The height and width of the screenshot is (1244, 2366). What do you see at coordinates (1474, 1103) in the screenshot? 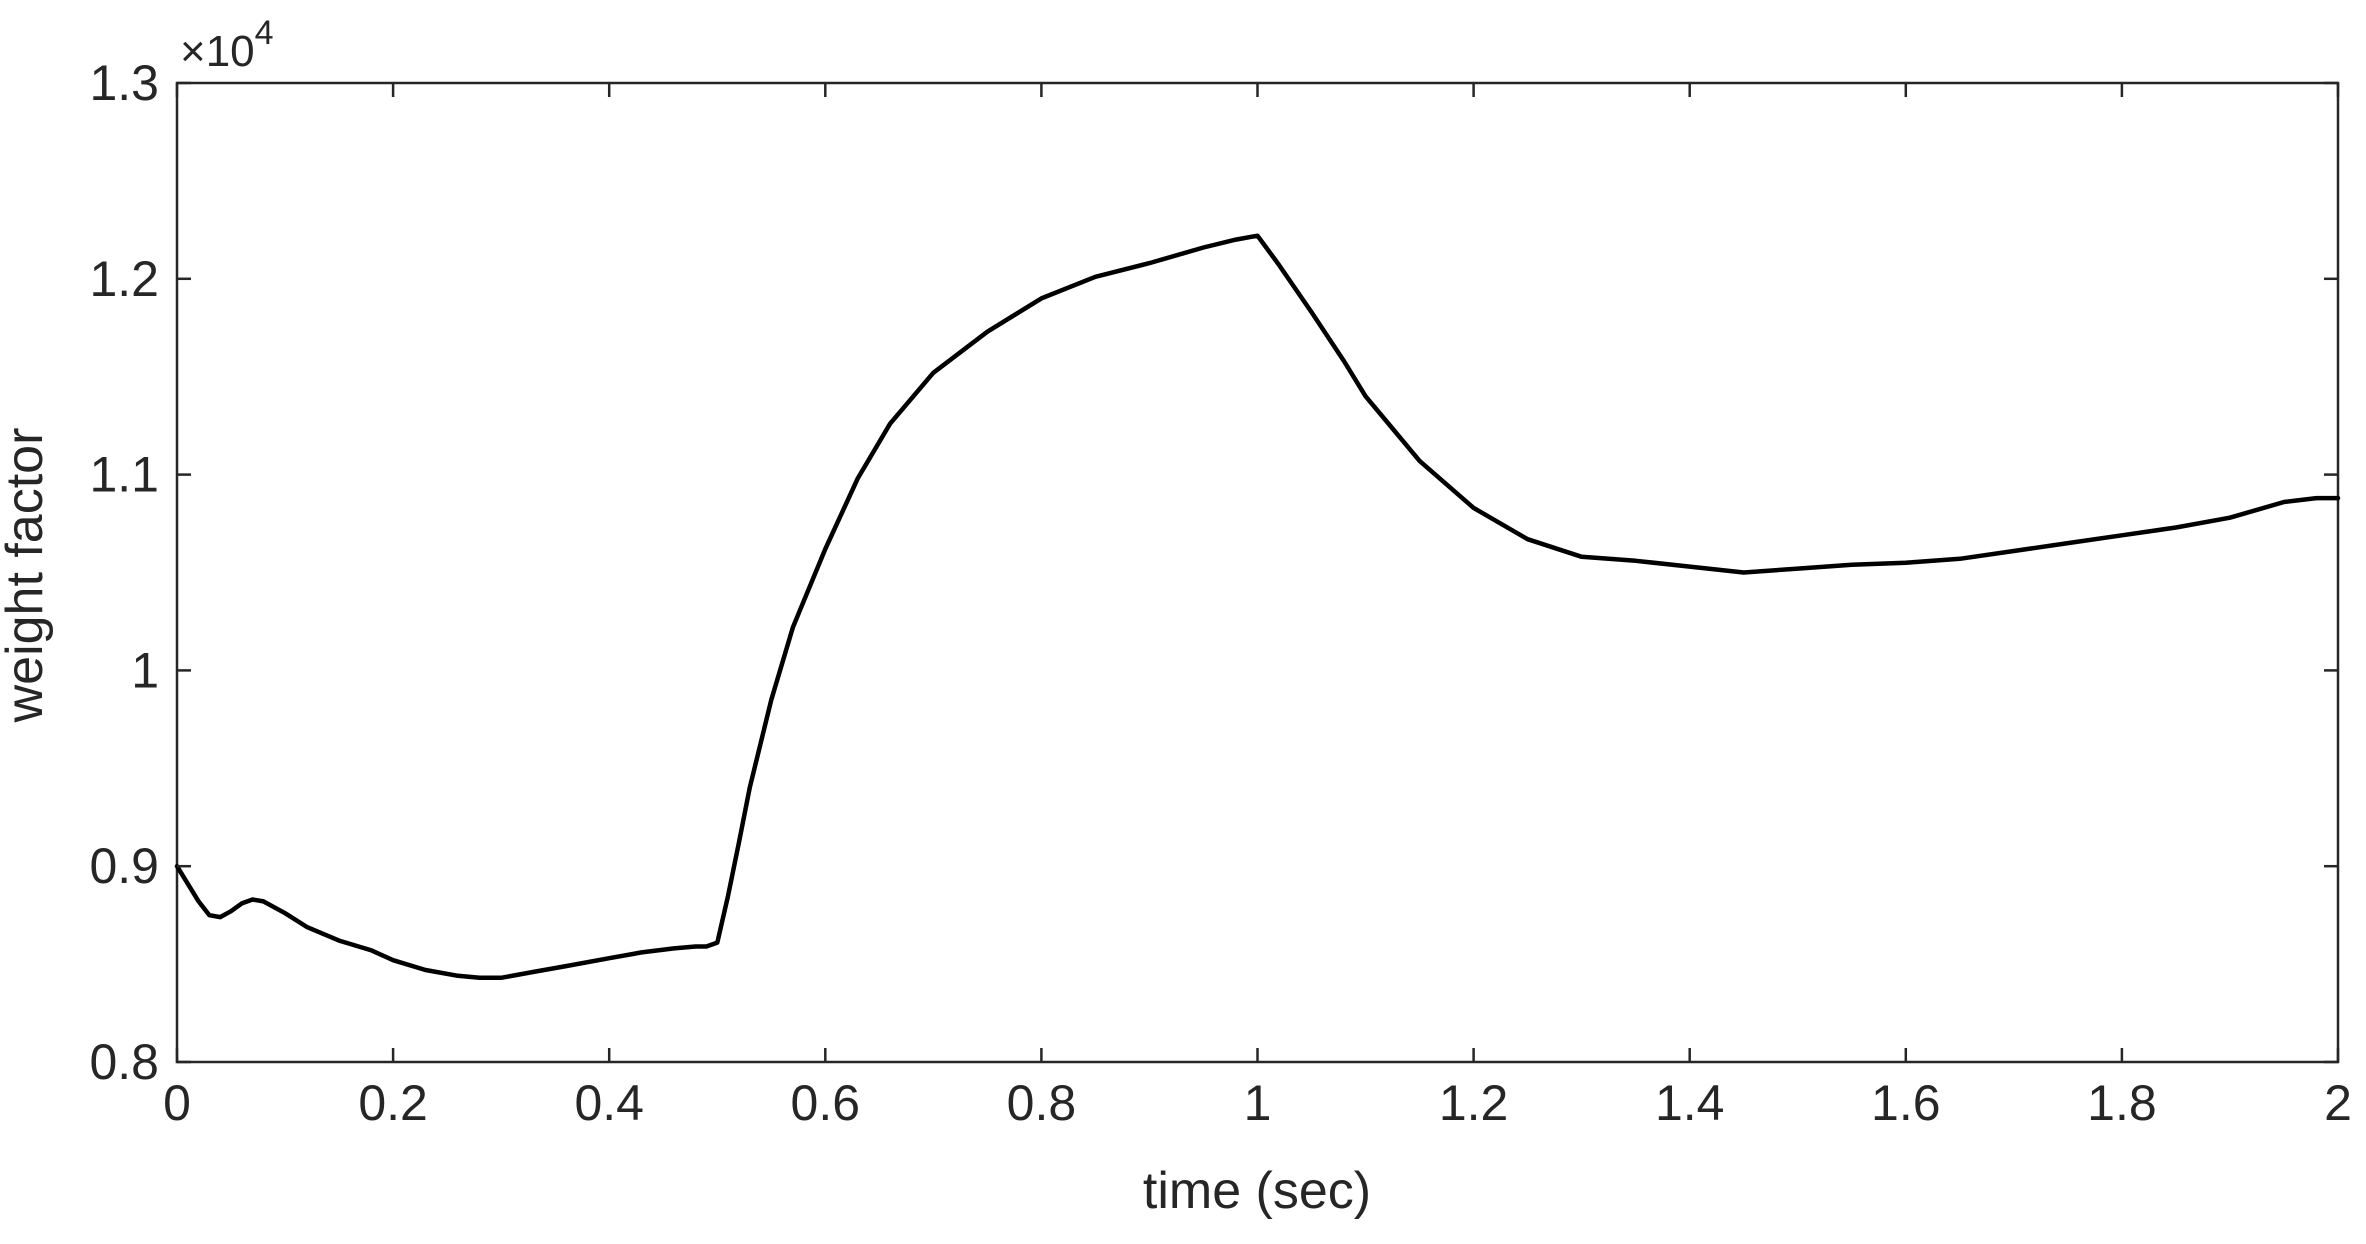
I see `x-tick-label: 1.2` at bounding box center [1474, 1103].